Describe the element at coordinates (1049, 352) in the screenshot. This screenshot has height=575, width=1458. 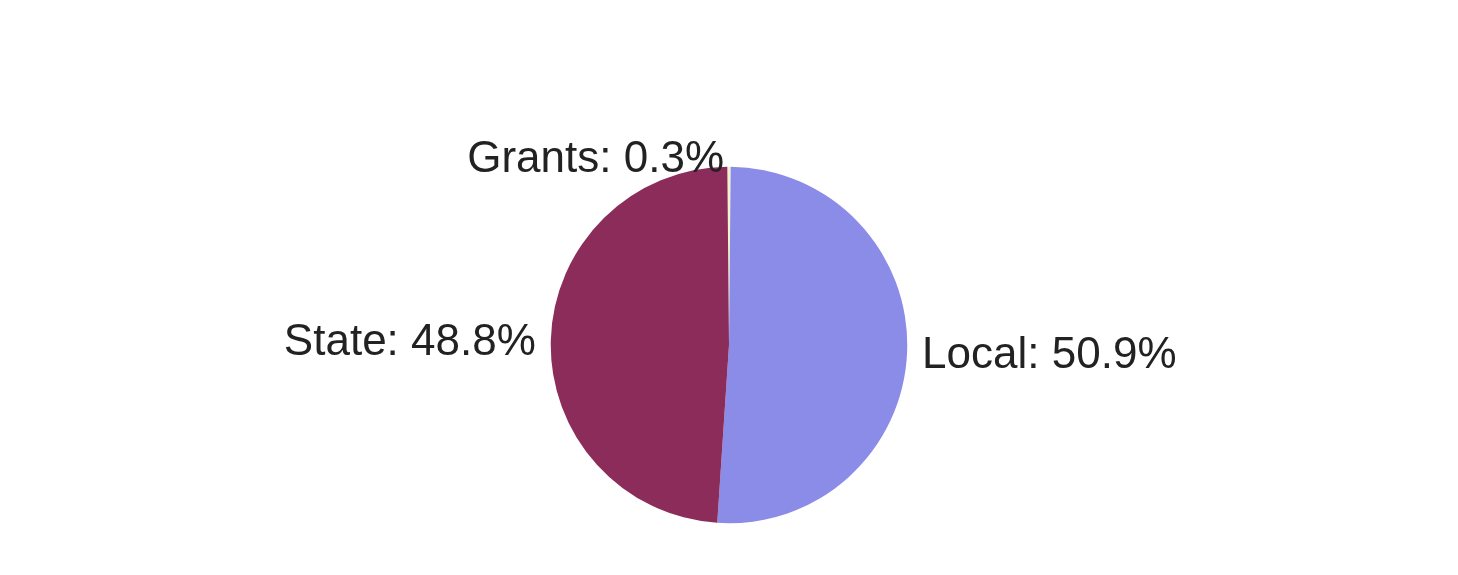
I see `slice-label: Local: 50.9%` at that location.